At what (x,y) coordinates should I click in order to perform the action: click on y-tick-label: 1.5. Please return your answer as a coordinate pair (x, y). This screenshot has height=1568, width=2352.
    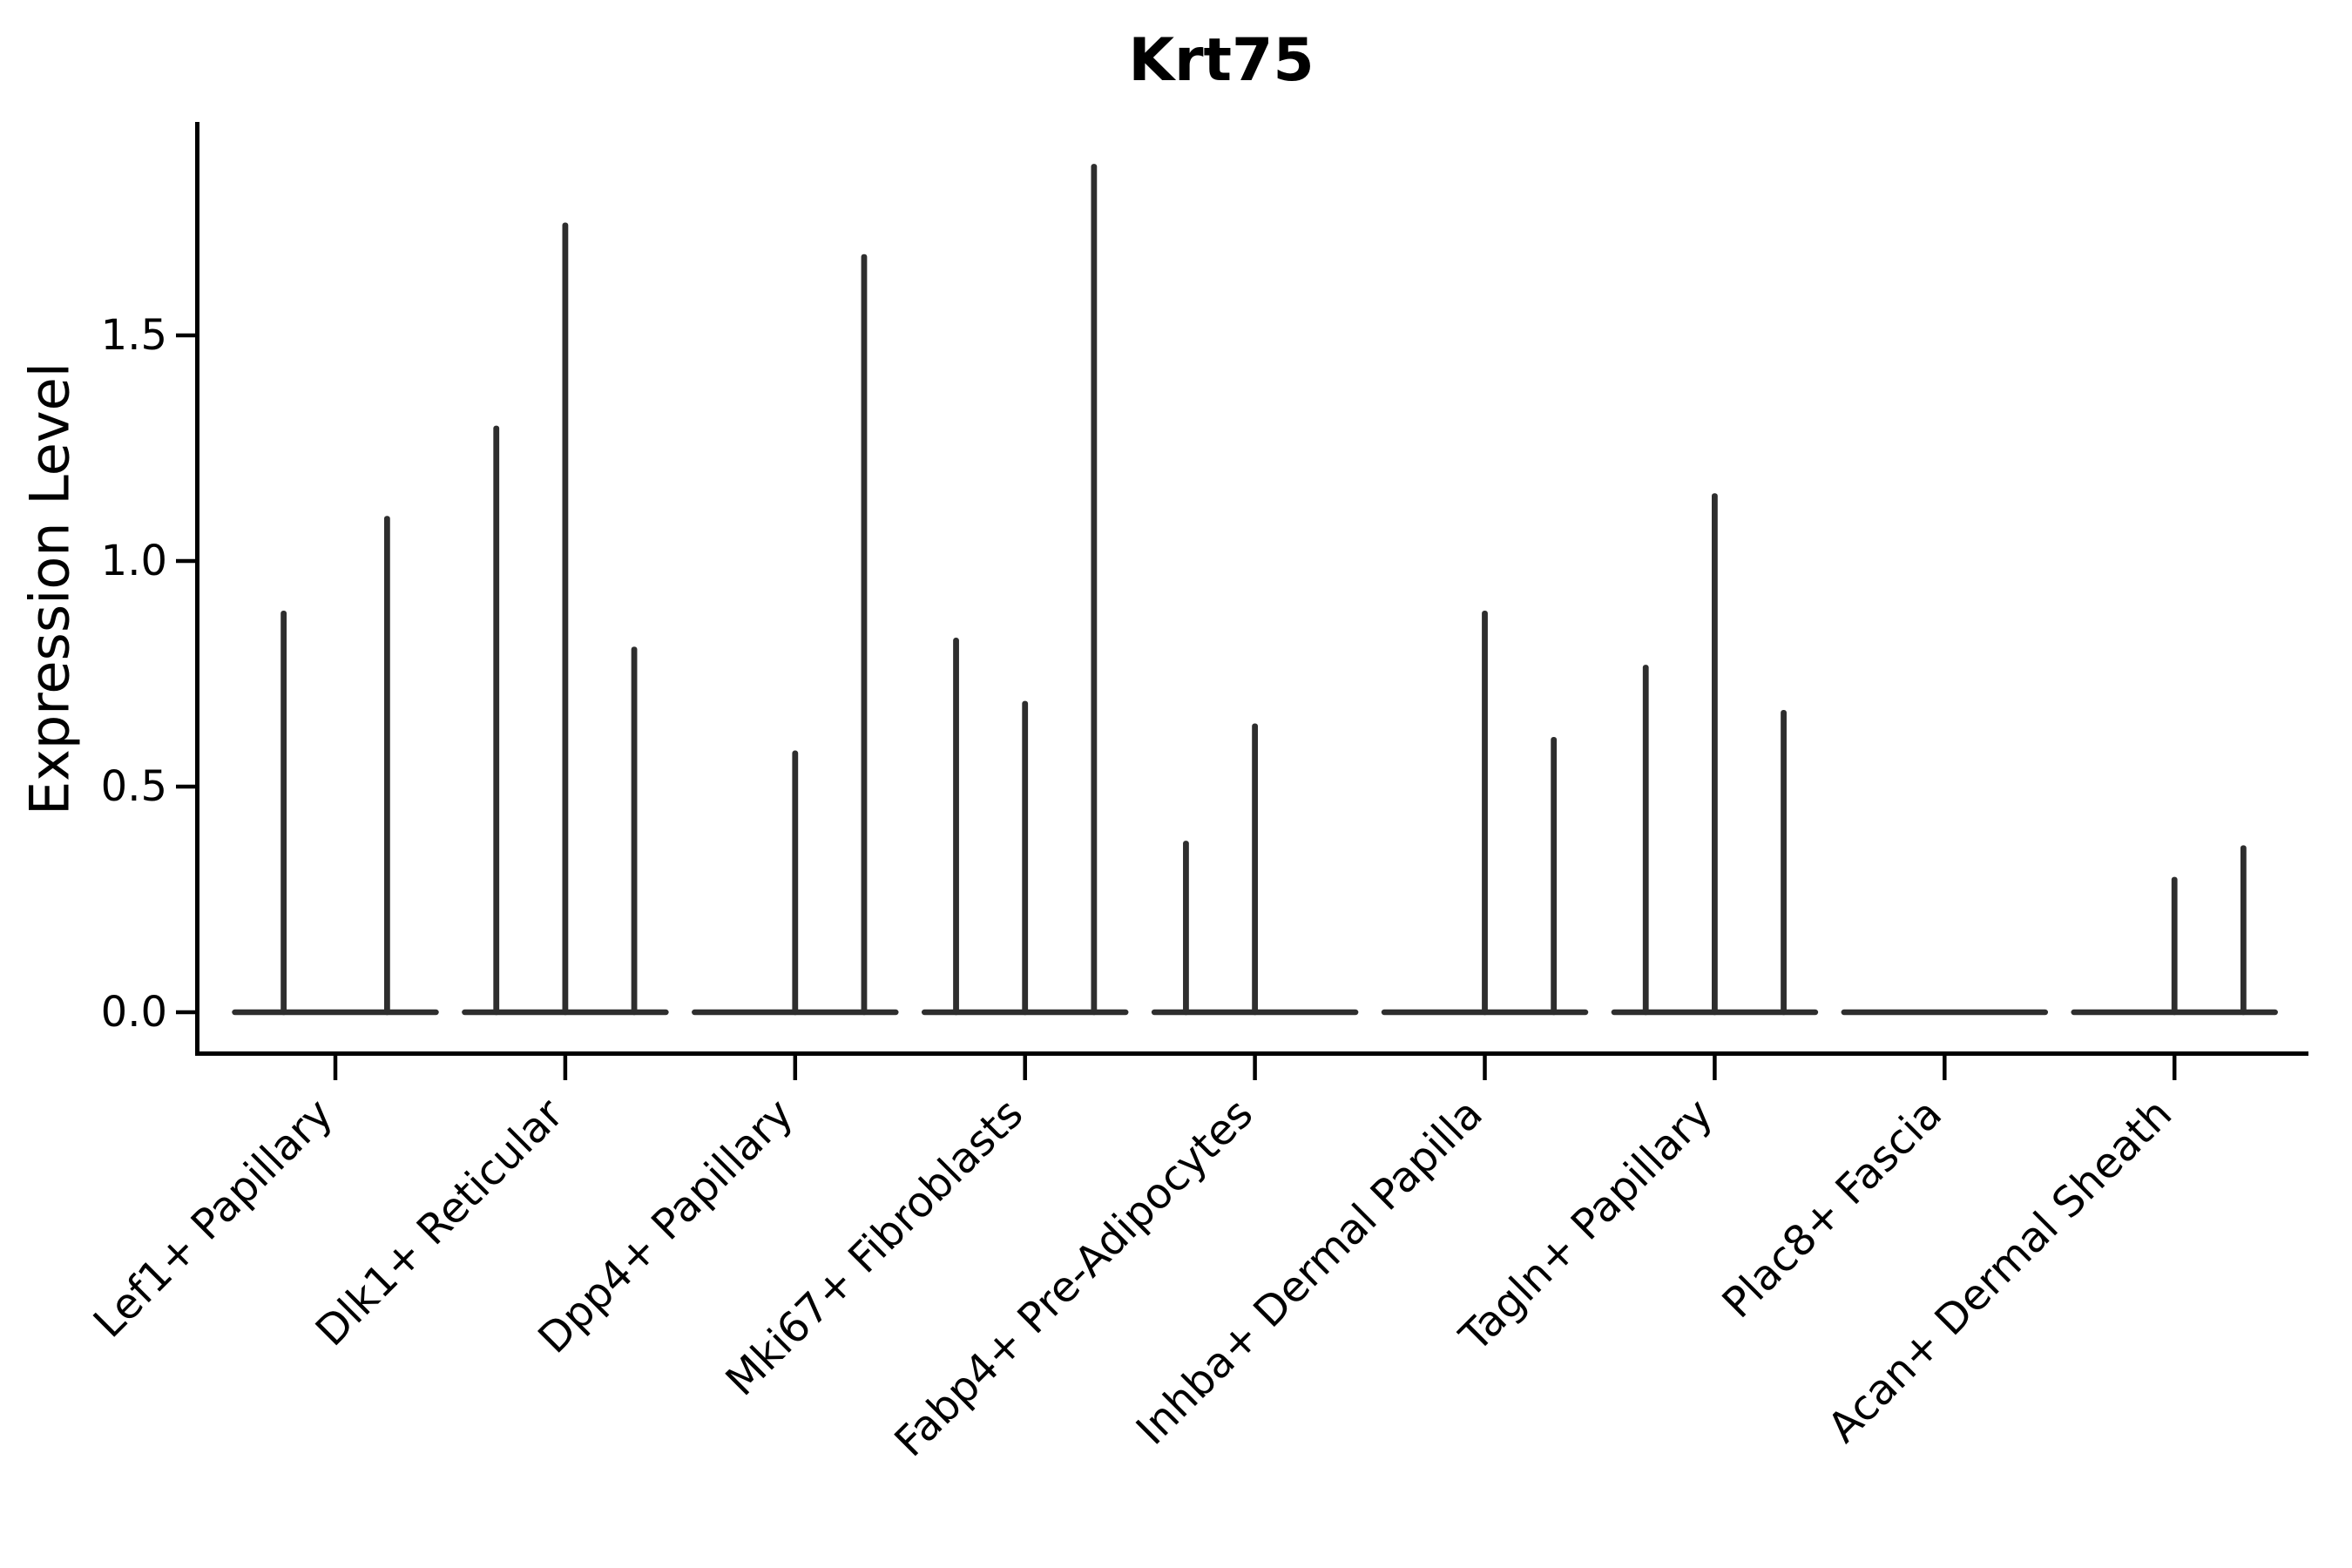
    Looking at the image, I should click on (134, 335).